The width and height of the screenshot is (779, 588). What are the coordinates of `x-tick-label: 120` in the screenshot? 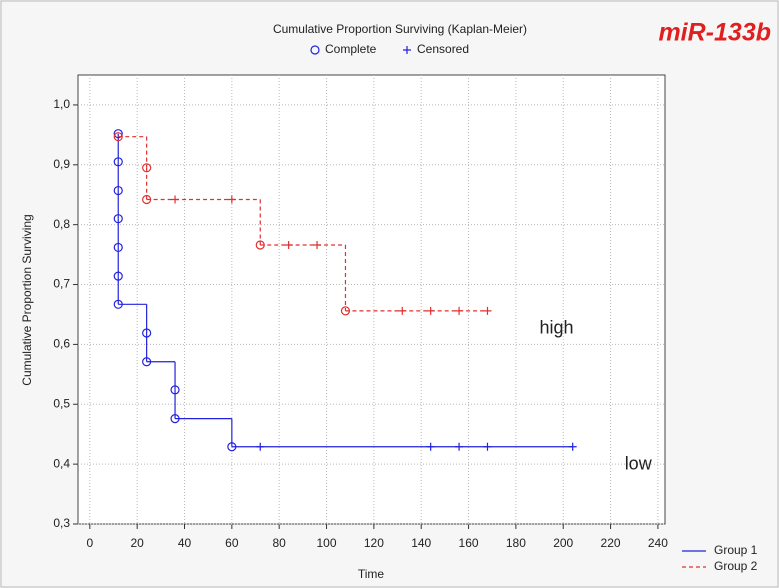 It's located at (374, 543).